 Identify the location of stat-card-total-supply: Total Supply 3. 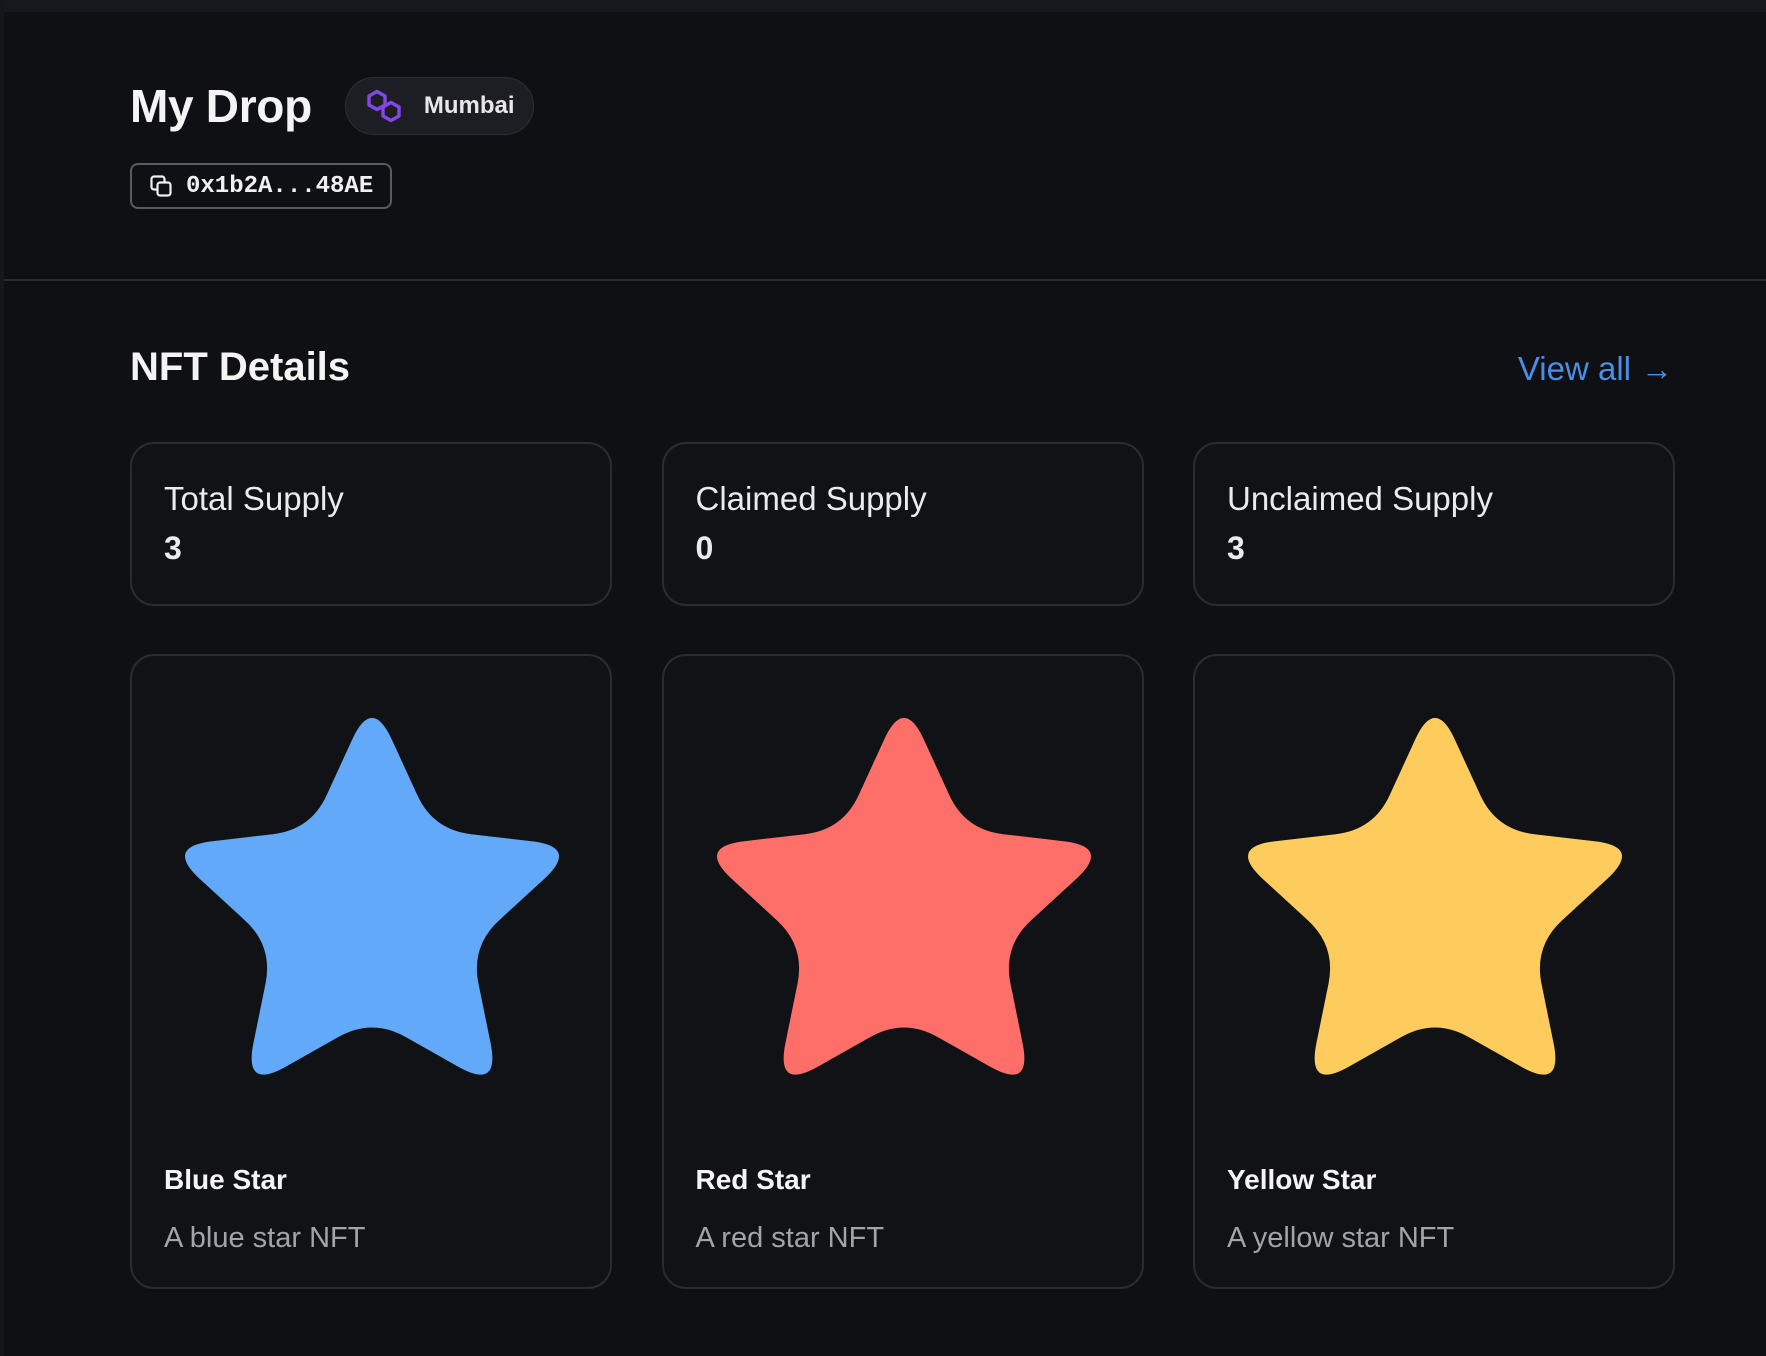
(371, 524).